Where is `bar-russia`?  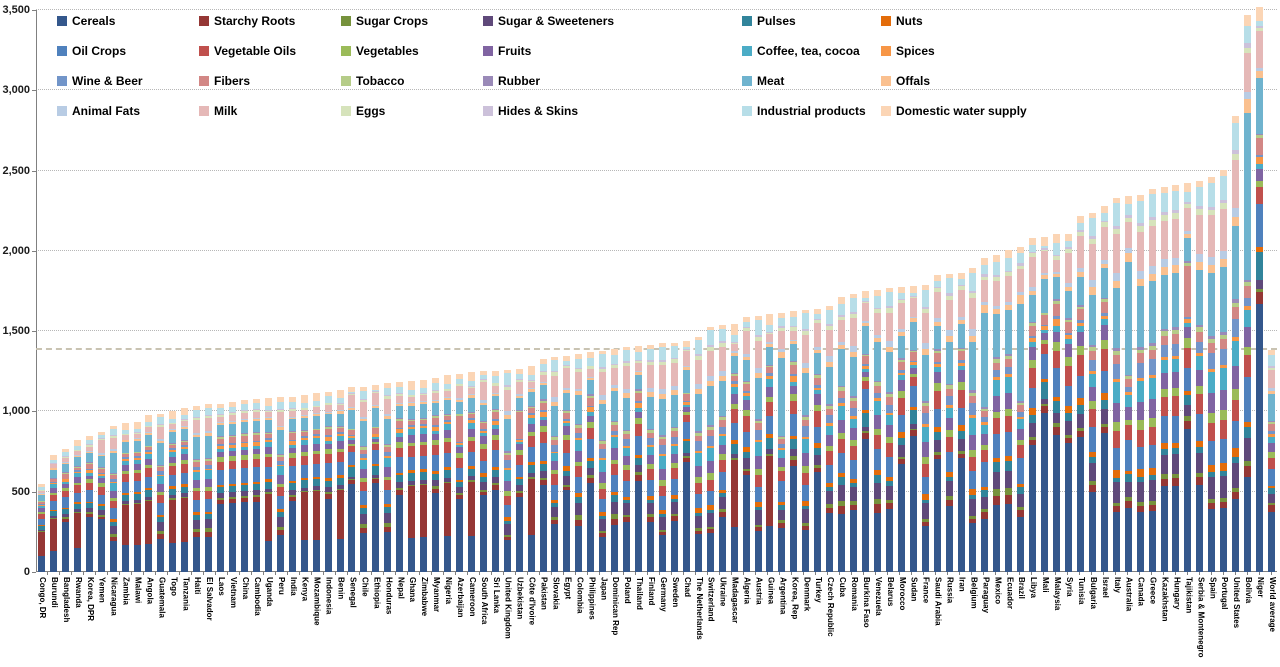
bar-russia is located at coordinates (949, 422).